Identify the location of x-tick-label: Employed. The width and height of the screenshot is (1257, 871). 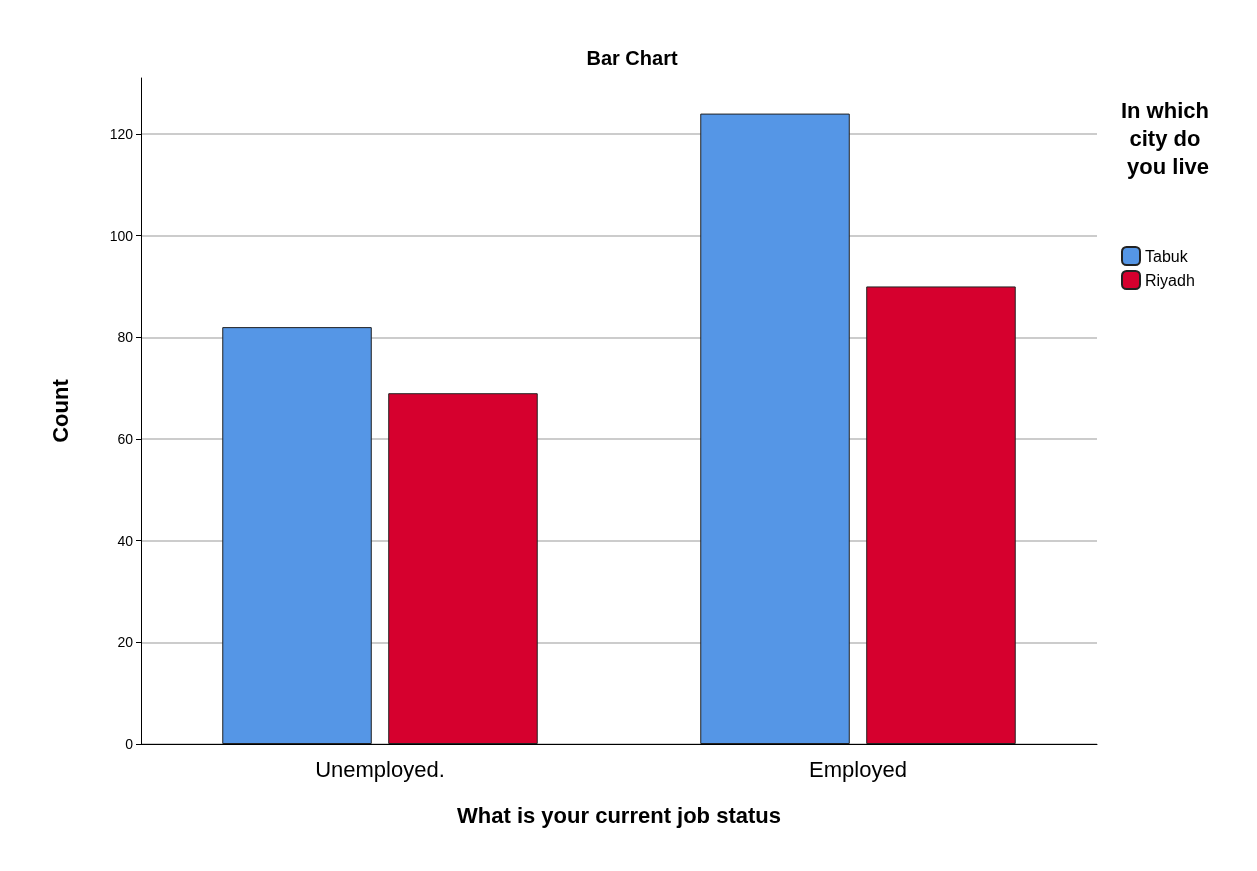
(858, 769).